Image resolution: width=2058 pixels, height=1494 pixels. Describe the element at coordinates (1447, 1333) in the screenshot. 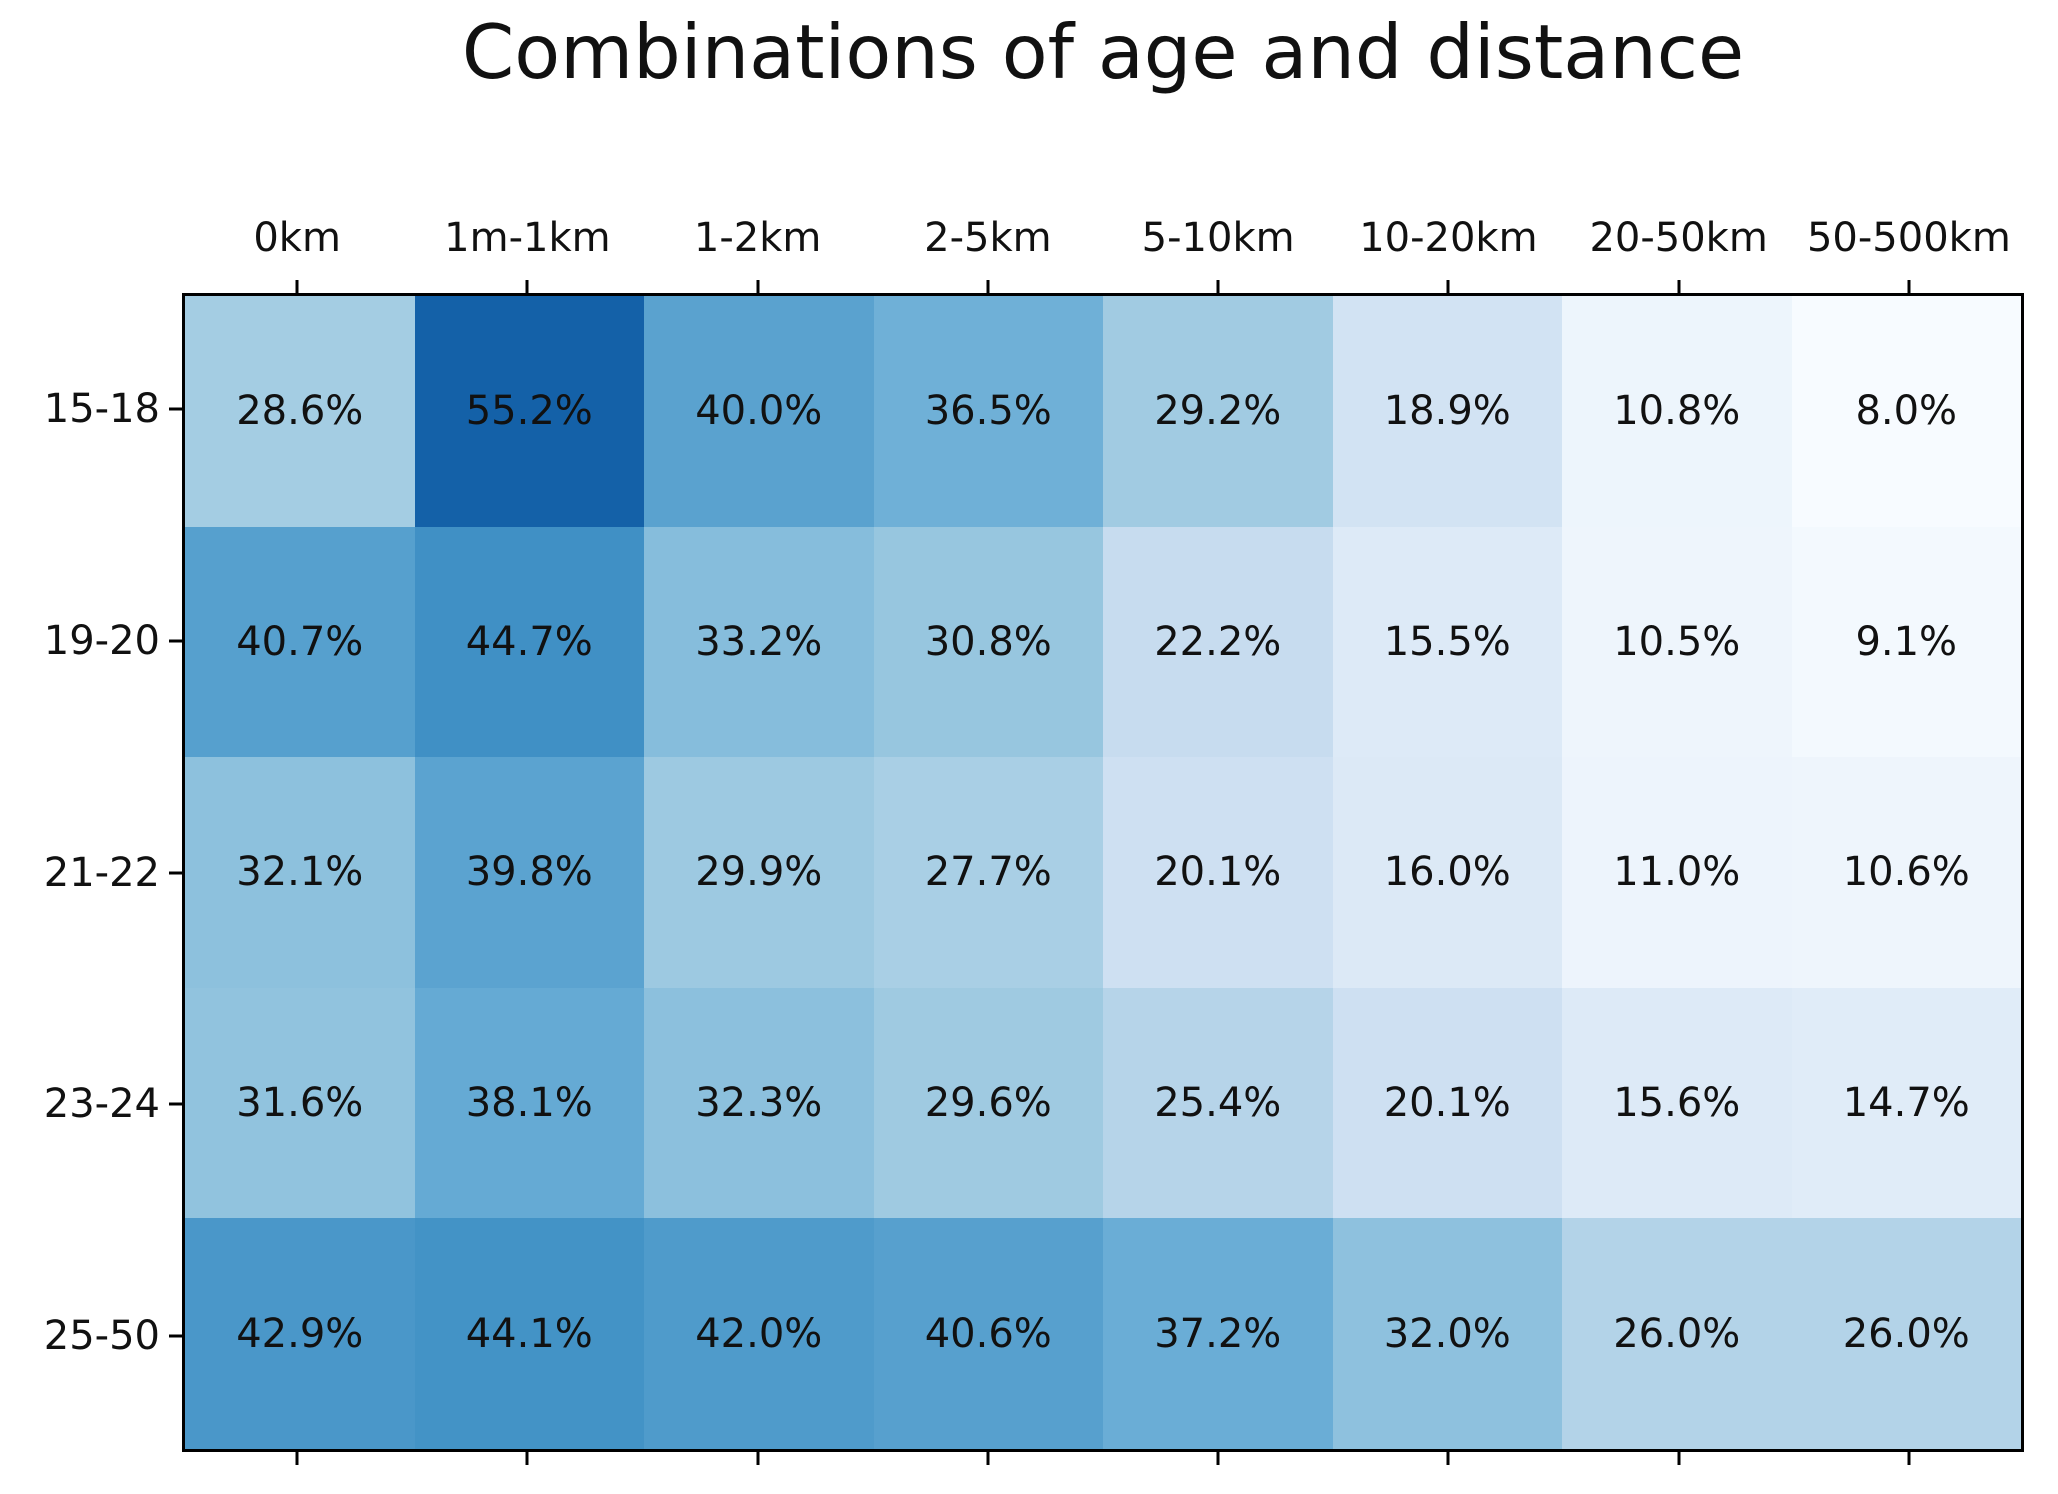

I see `heatmap-cell: 32.0%` at that location.